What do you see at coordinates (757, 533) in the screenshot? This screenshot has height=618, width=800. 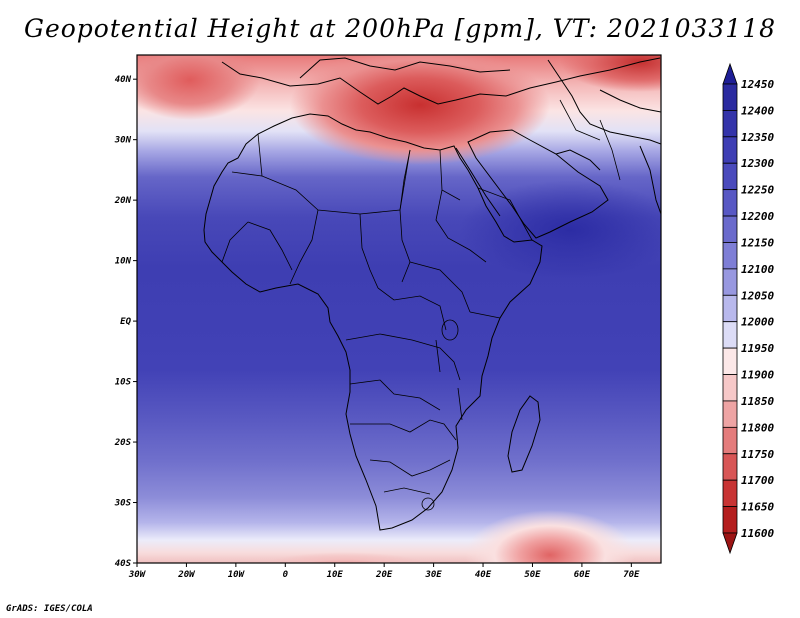 I see `colorbar-label: 11600` at bounding box center [757, 533].